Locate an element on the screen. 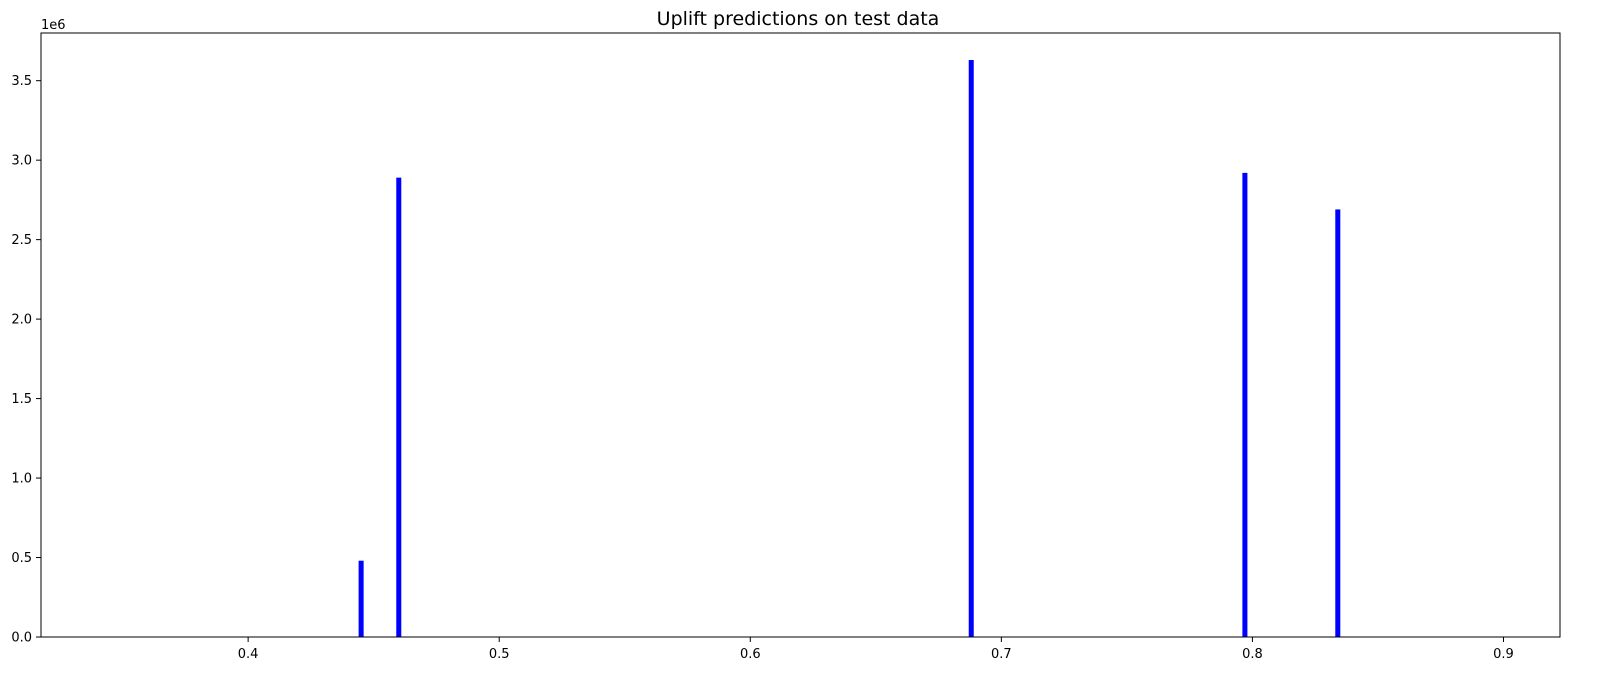  y-tick-label: 1.5 is located at coordinates (21, 399).